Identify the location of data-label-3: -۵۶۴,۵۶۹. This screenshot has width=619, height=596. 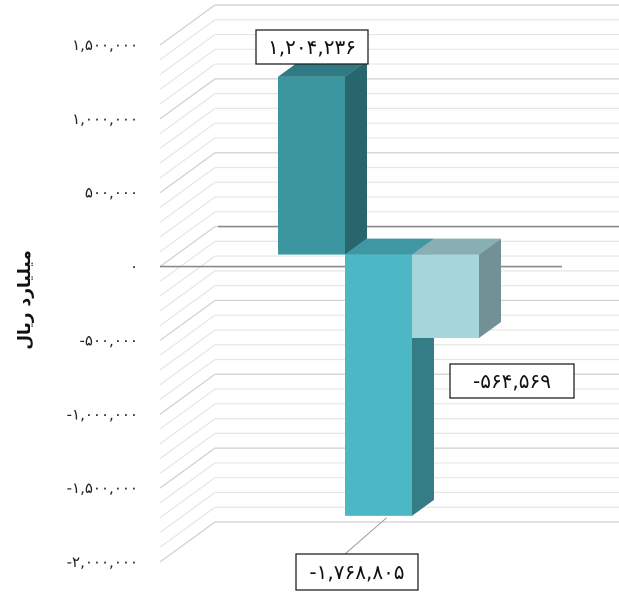
(512, 381).